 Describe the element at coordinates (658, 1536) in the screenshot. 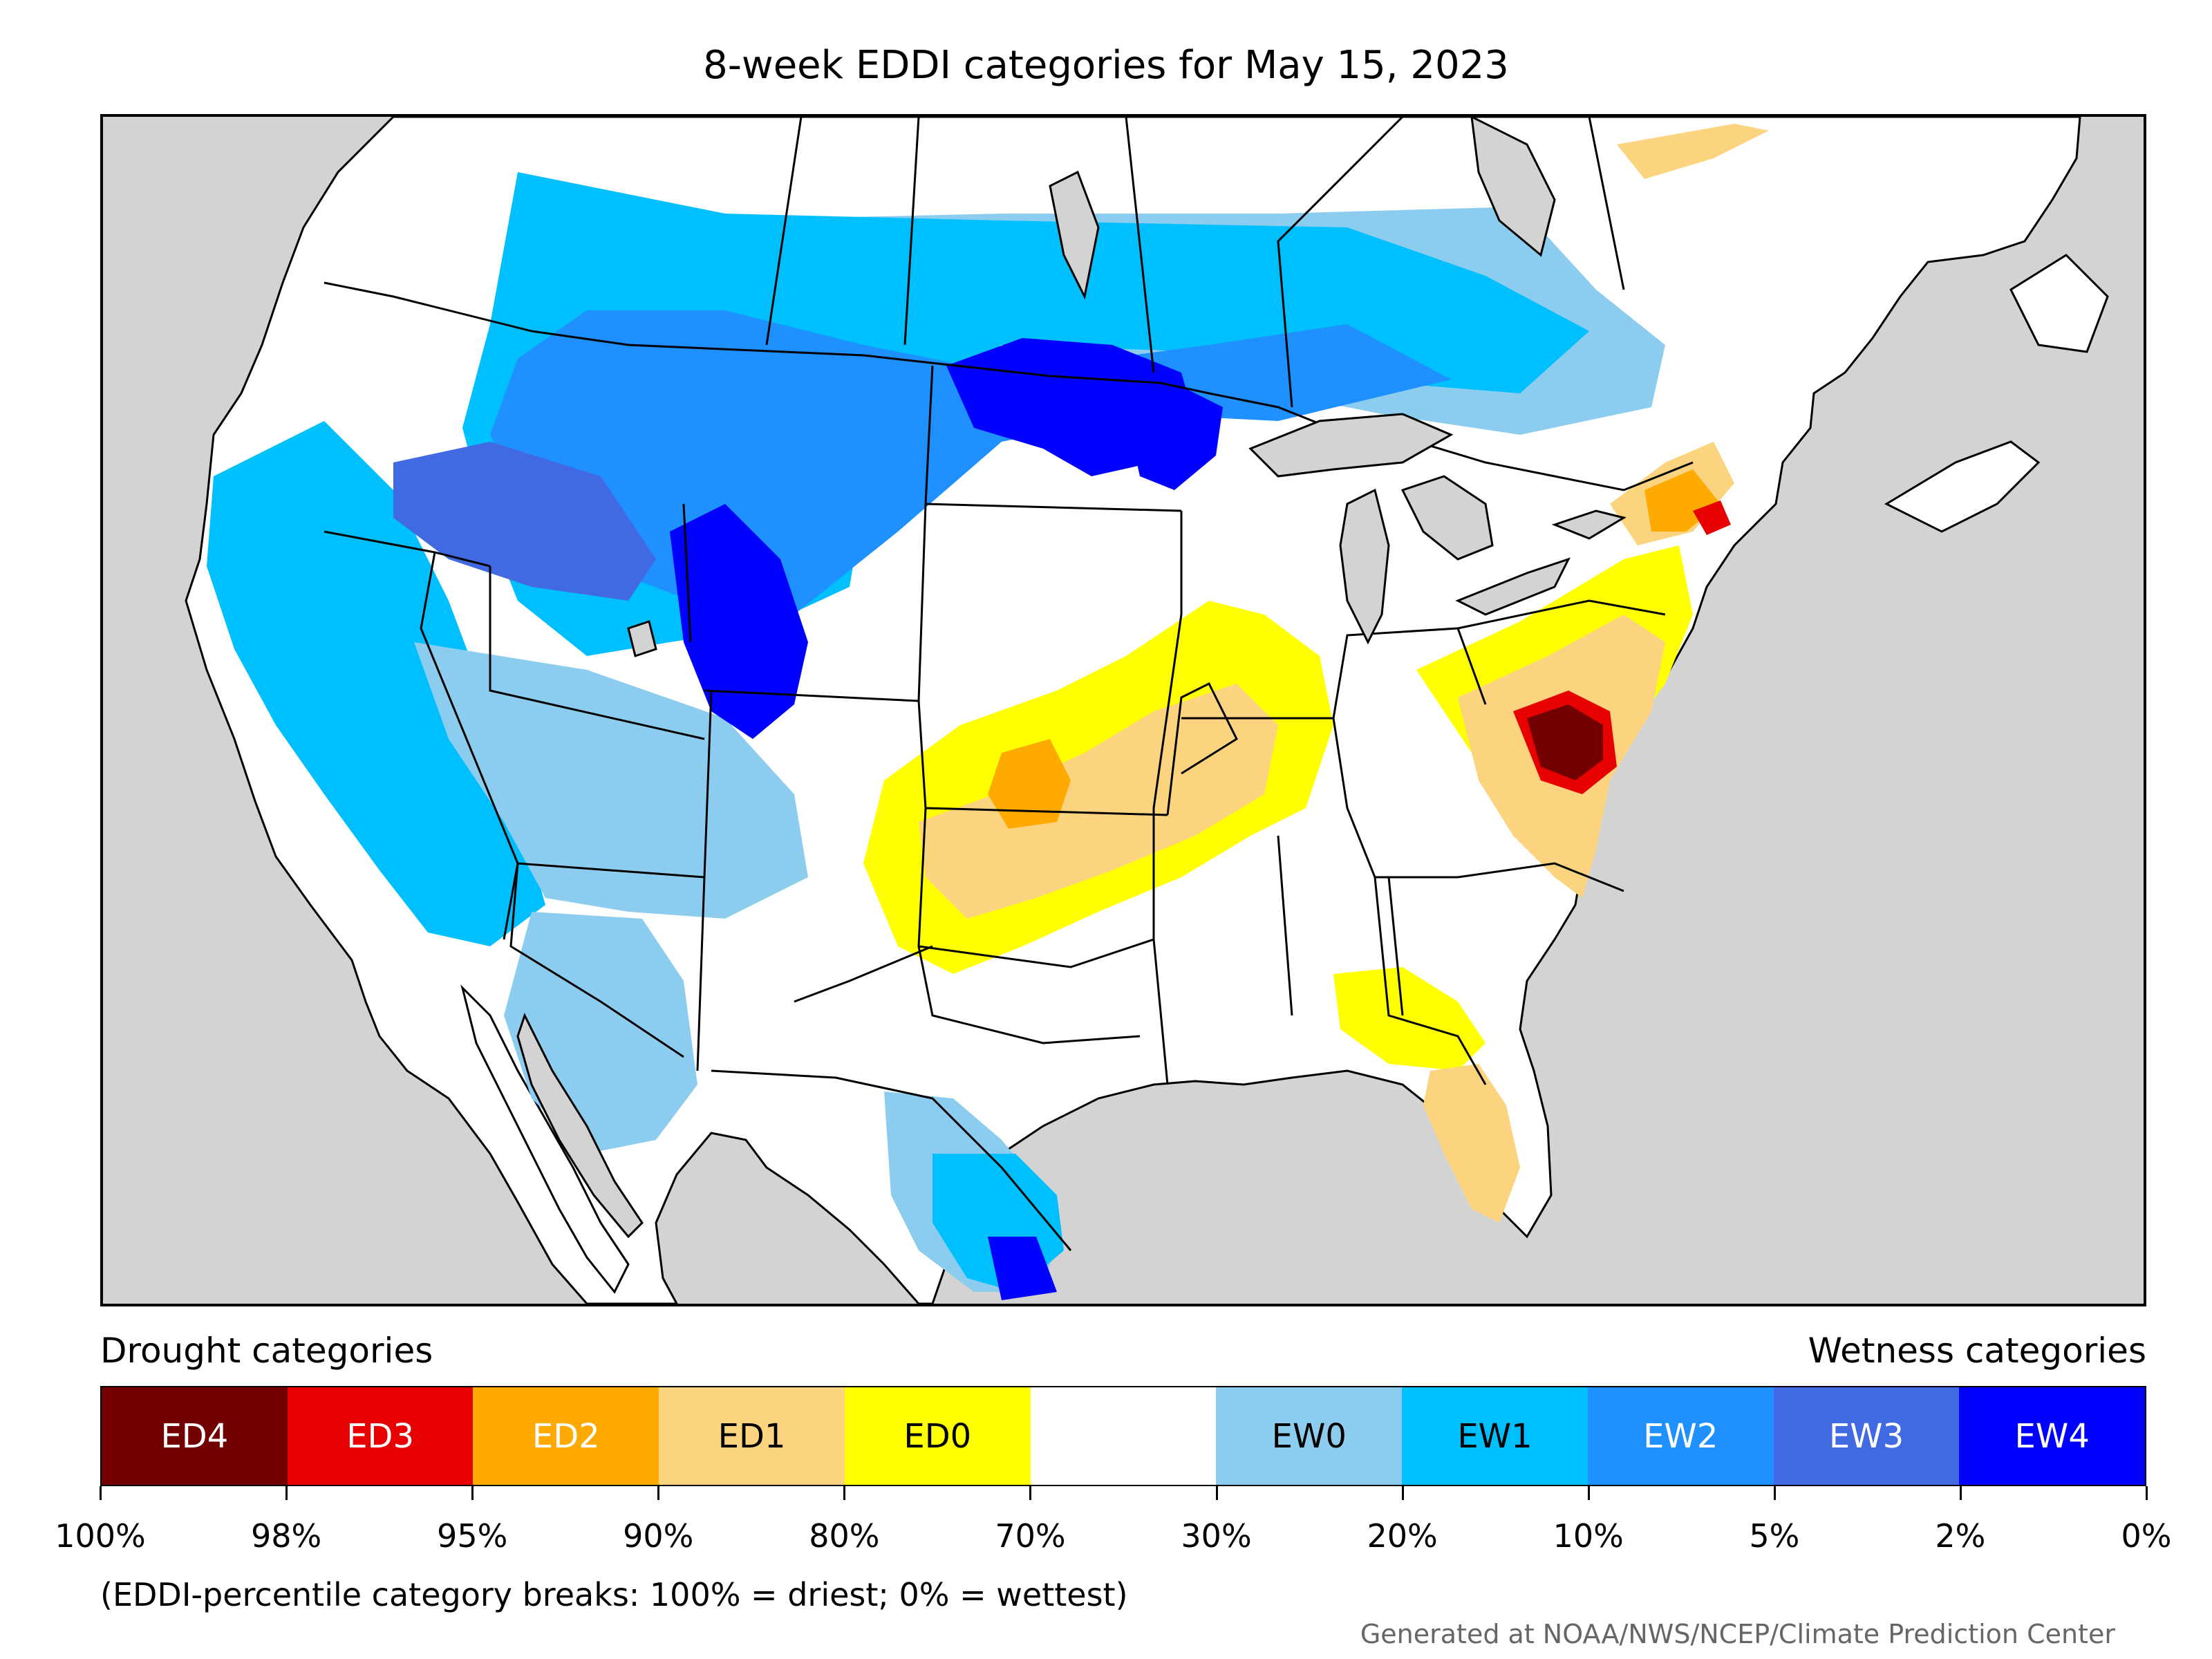

I see `legend-break-label: 90%` at that location.